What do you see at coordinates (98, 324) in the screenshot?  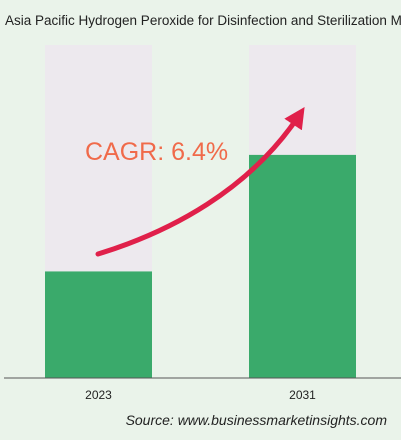 I see `bar-2023` at bounding box center [98, 324].